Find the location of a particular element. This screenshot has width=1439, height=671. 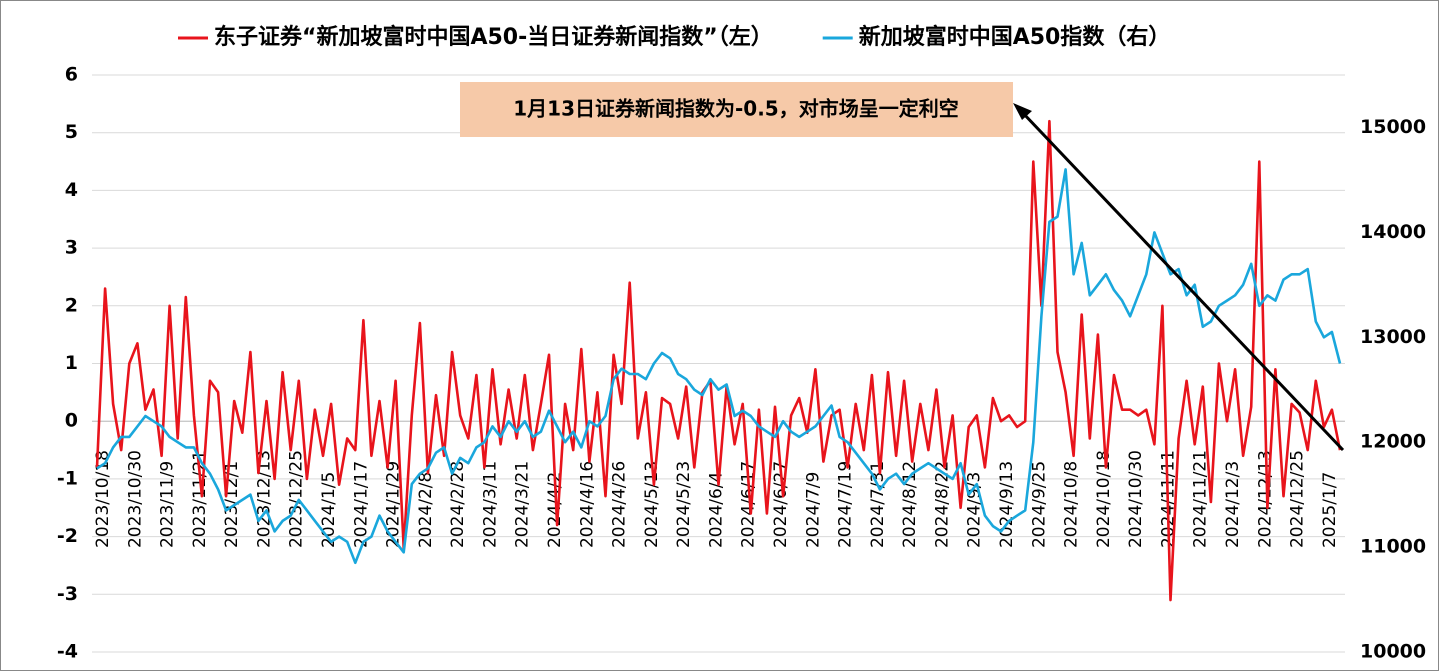

y2-tick-label: 12000 is located at coordinates (1393, 442).